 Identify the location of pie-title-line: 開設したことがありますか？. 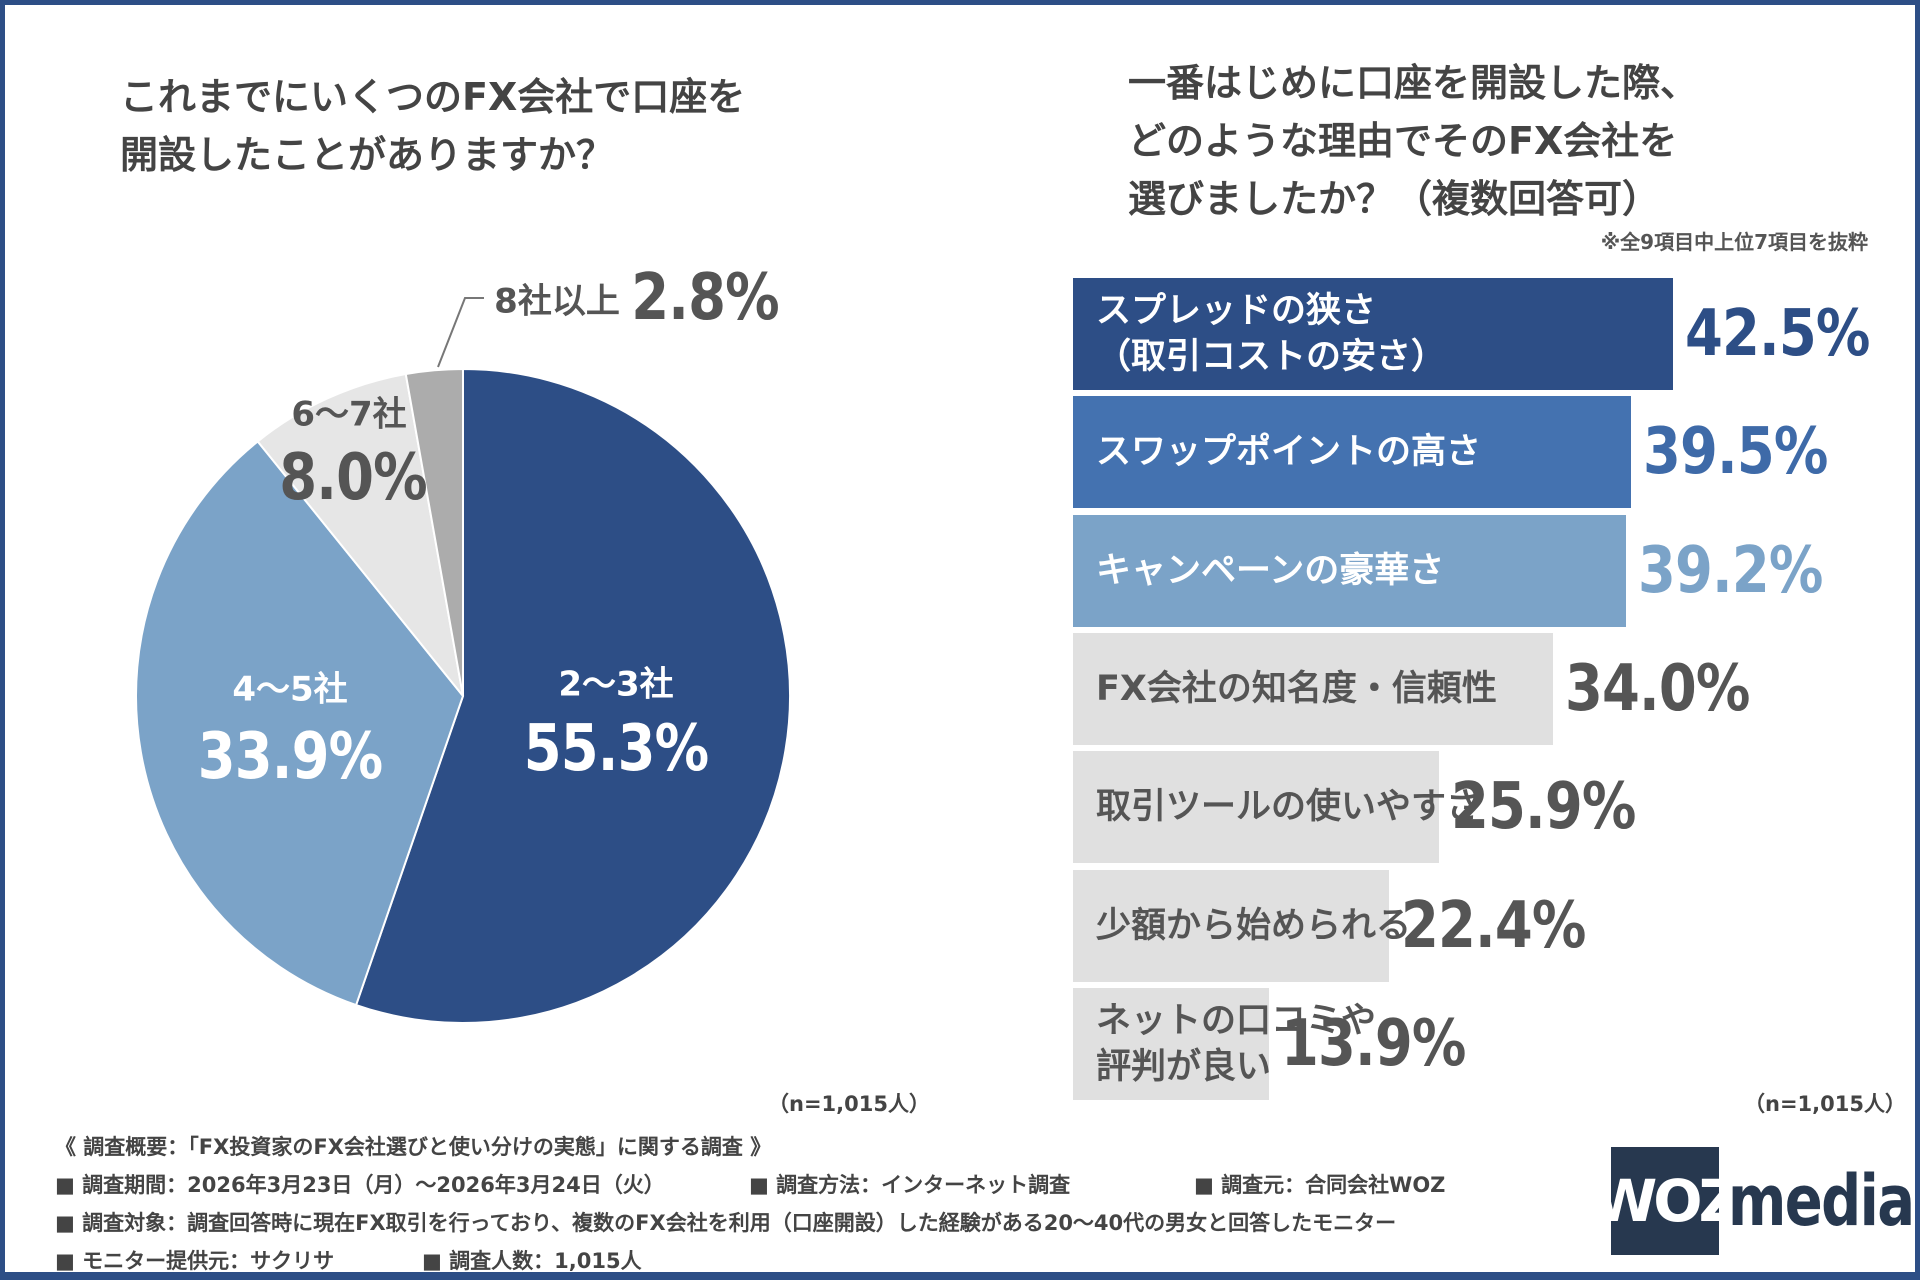
(367, 155).